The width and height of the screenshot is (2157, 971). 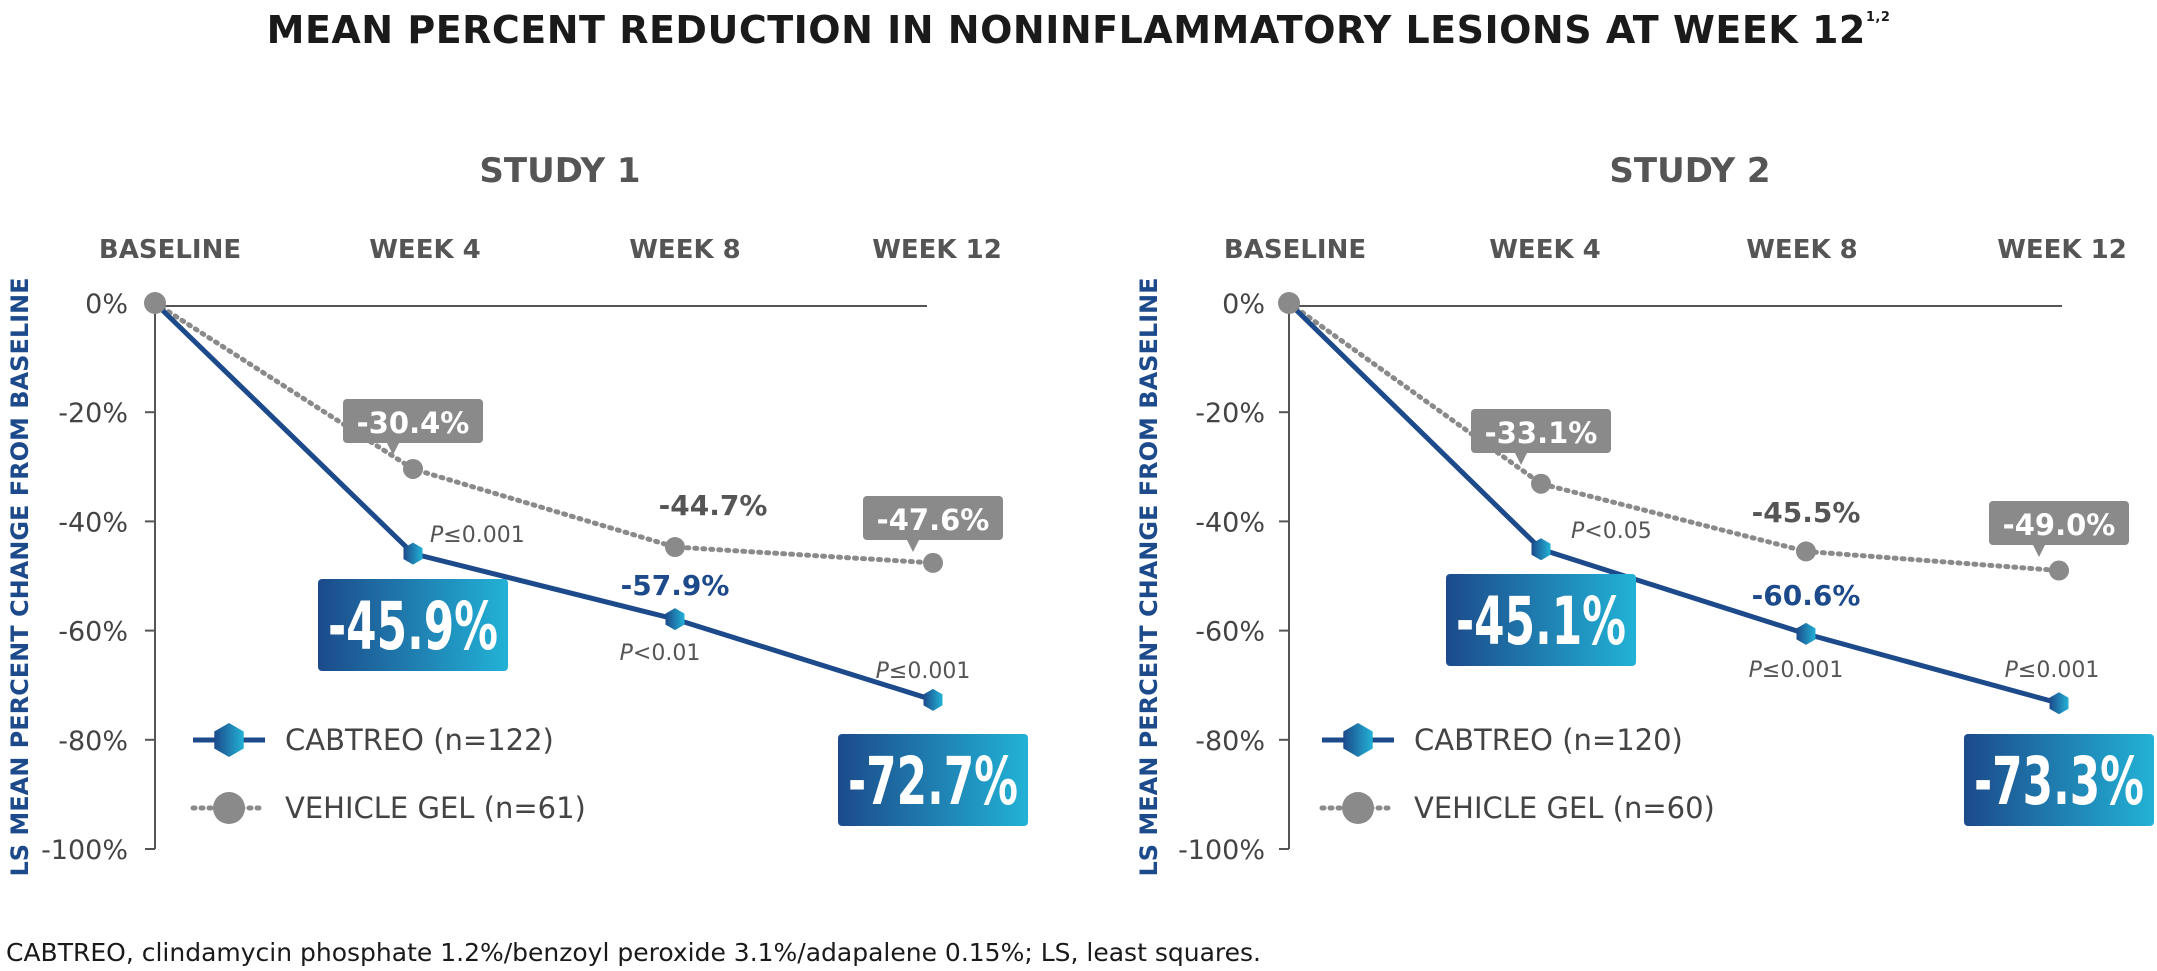 I want to click on legend-item-vehicle: VEHICLE GEL (n=60), so click(x=1517, y=808).